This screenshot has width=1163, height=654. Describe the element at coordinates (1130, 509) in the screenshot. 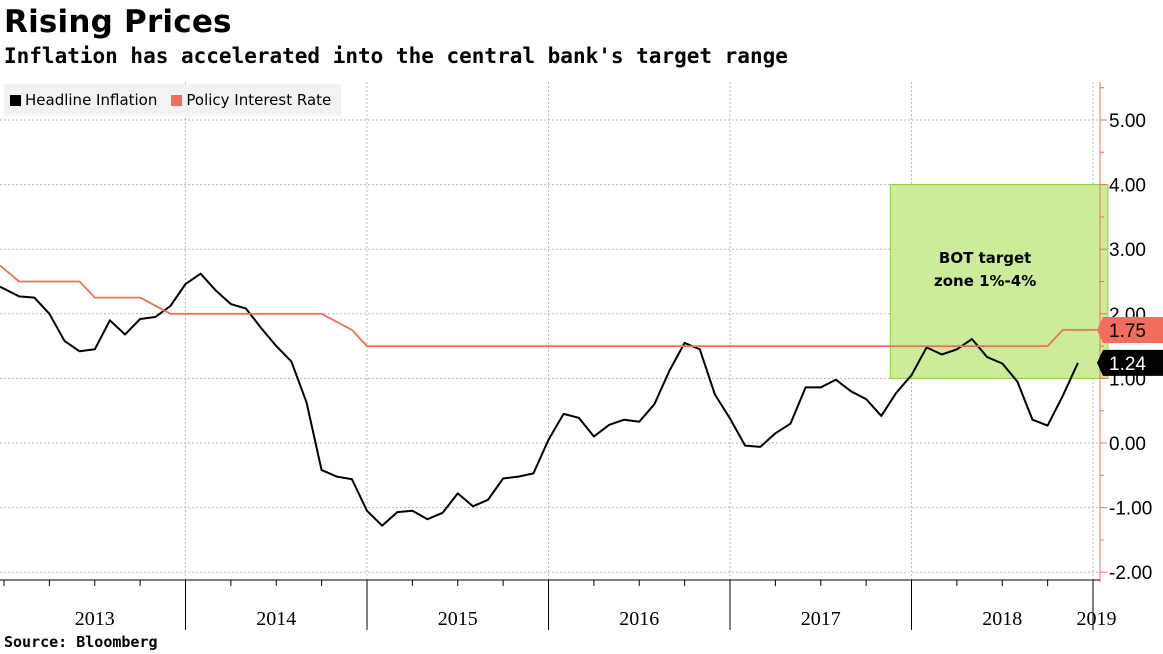

I see `y-tick-label: -1.00` at that location.